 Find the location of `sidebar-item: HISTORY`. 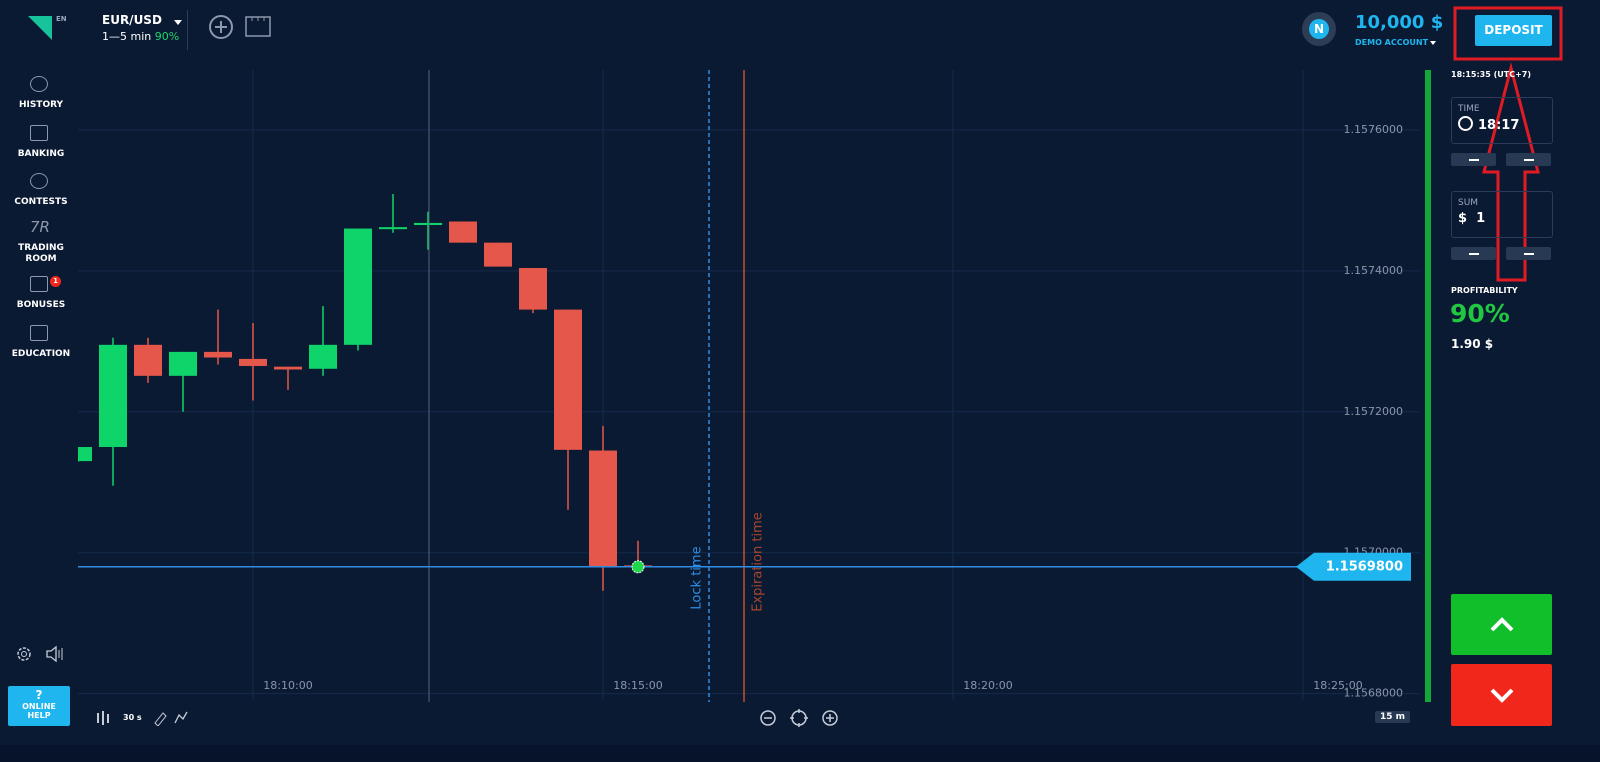

sidebar-item: HISTORY is located at coordinates (41, 105).